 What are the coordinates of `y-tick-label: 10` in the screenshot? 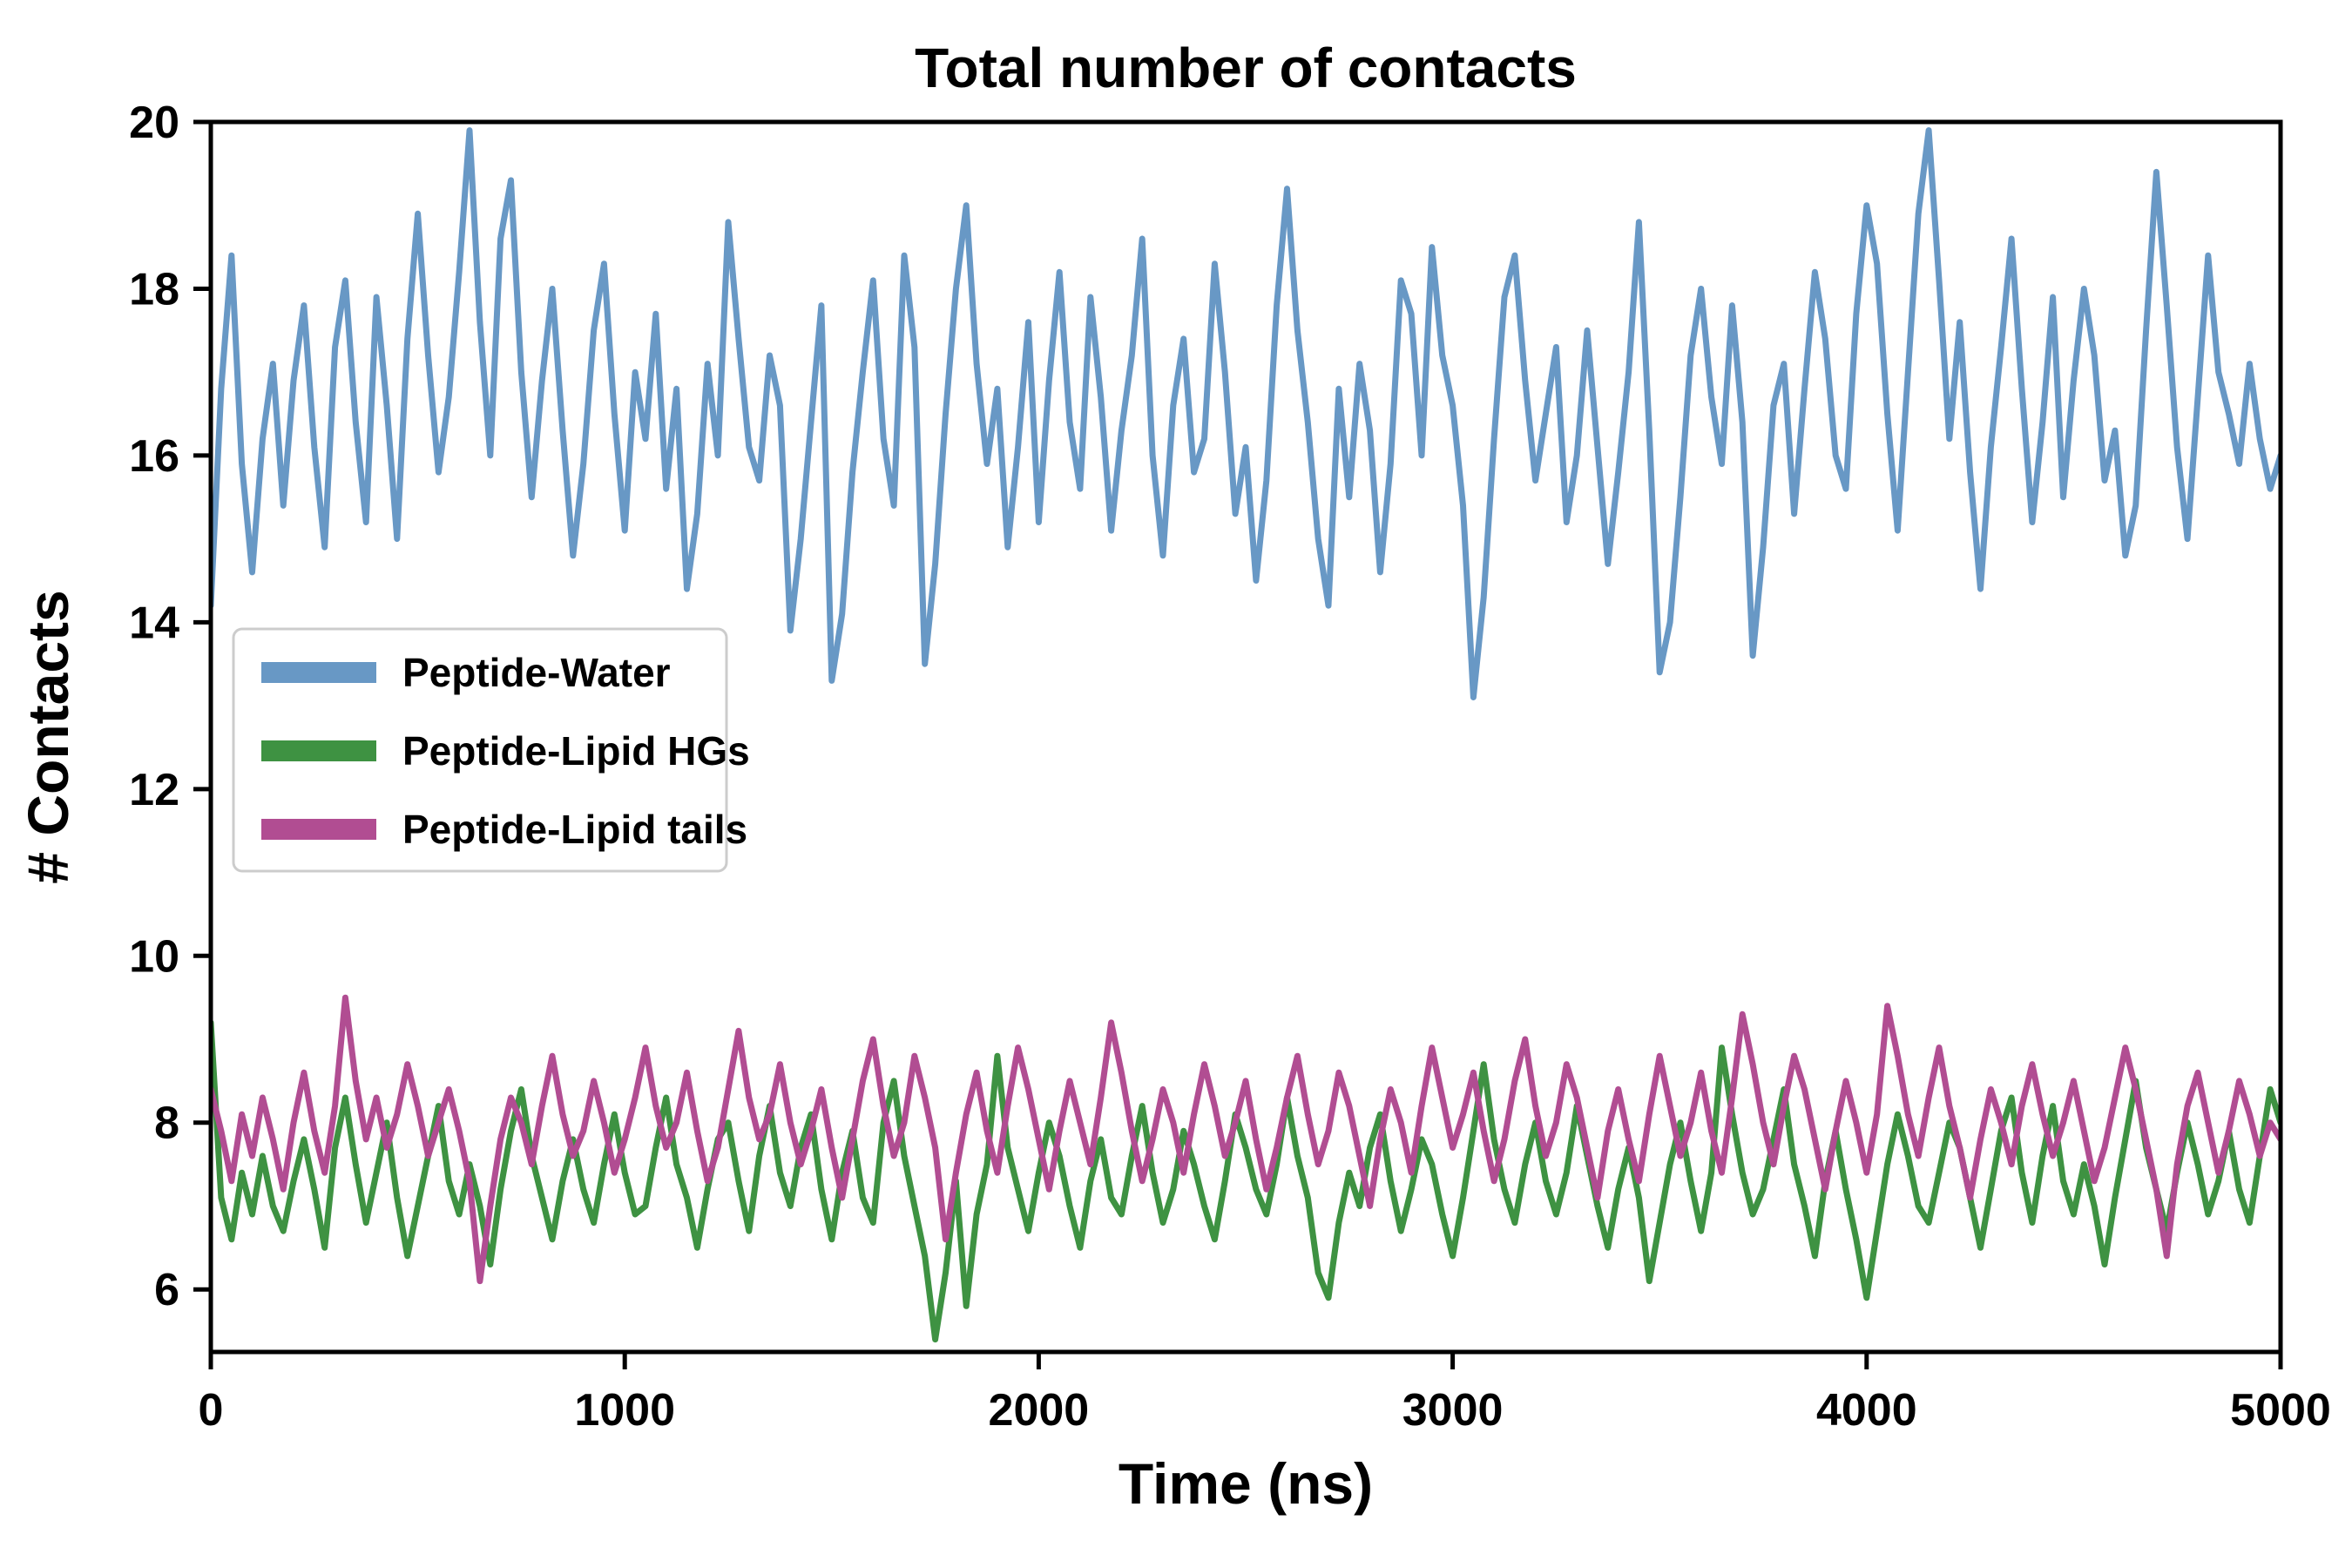 It's located at (154, 956).